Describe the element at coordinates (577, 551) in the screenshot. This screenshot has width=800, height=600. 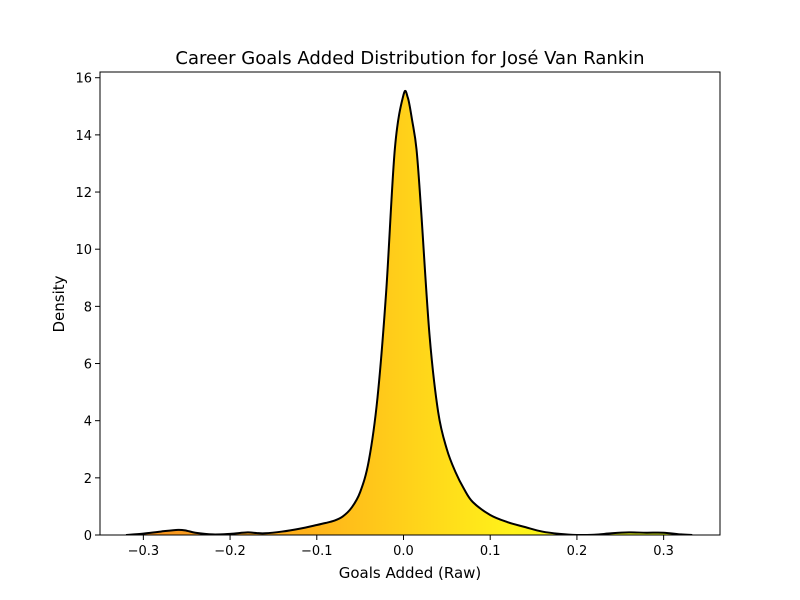
I see `x-tick-label: 0.2` at that location.